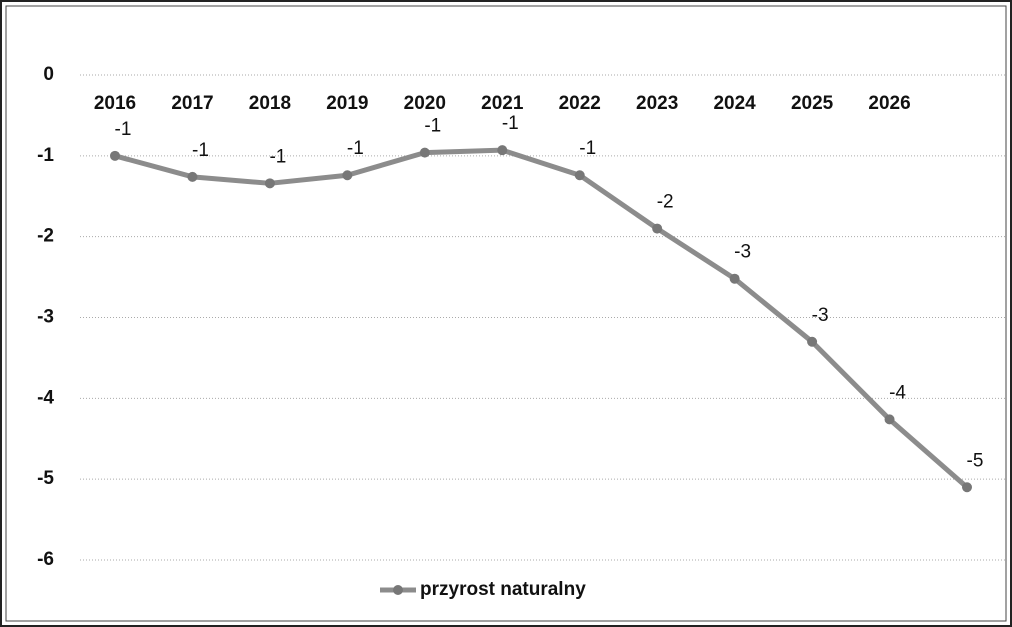  Describe the element at coordinates (897, 392) in the screenshot. I see `data-label: -4` at that location.